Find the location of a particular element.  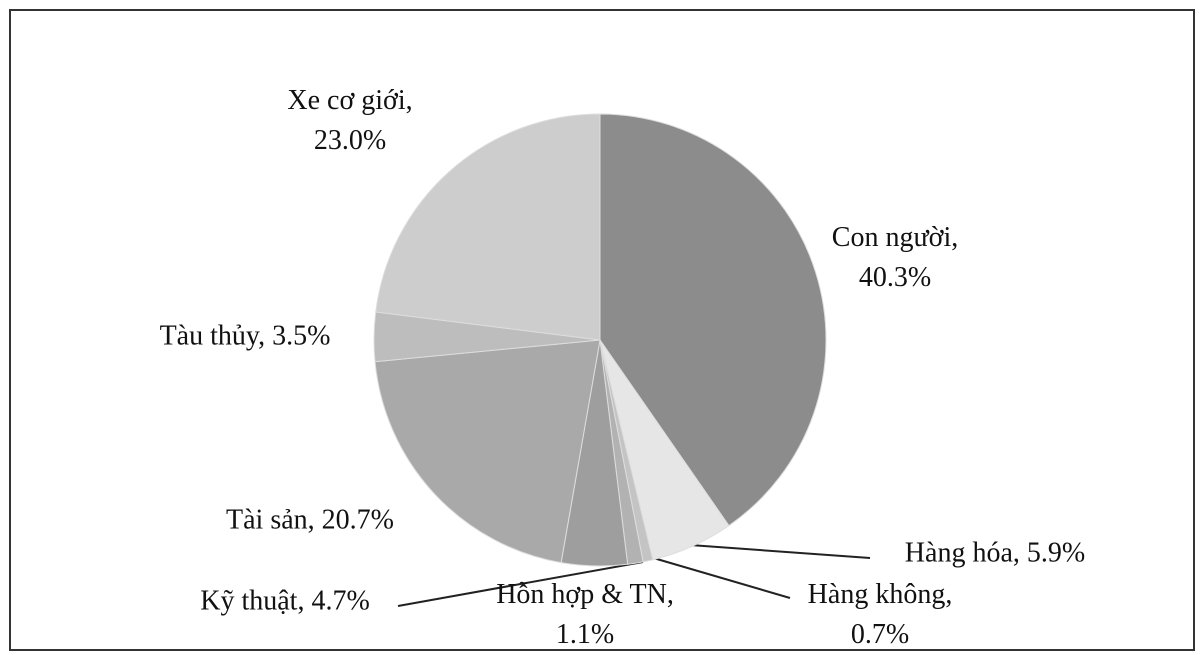

data-label: Hỗn hợp & TN, 1.1% is located at coordinates (585, 614).